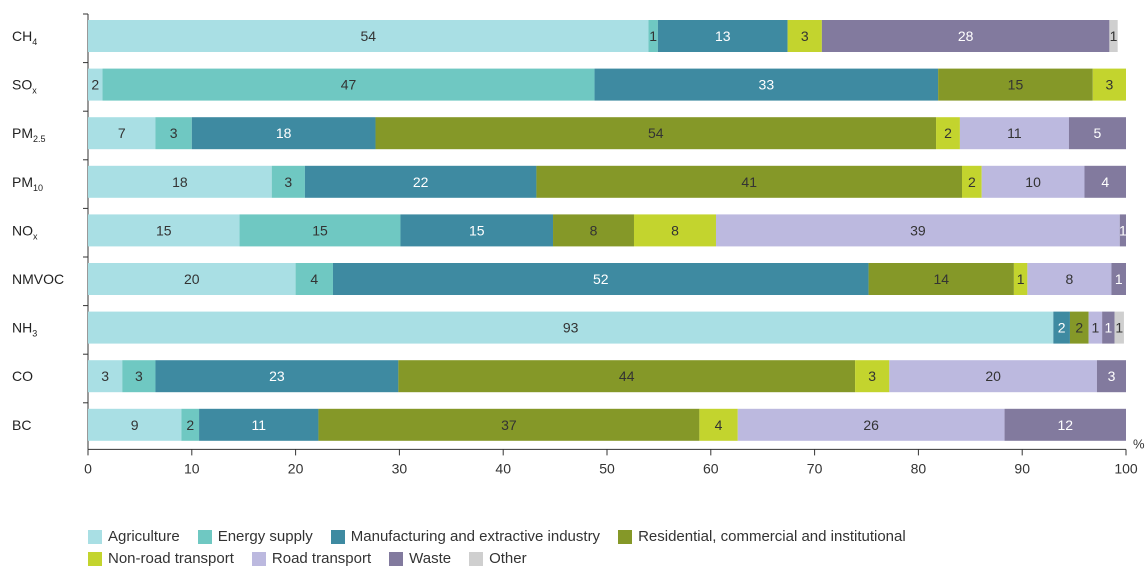 The width and height of the screenshot is (1148, 567). What do you see at coordinates (24, 37) in the screenshot?
I see `y-category-label: CH4` at bounding box center [24, 37].